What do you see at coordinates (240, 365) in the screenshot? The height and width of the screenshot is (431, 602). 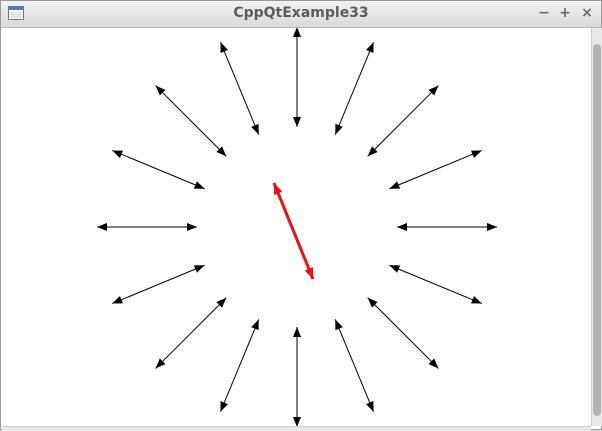 I see `radial-arrow-6-shaft` at bounding box center [240, 365].